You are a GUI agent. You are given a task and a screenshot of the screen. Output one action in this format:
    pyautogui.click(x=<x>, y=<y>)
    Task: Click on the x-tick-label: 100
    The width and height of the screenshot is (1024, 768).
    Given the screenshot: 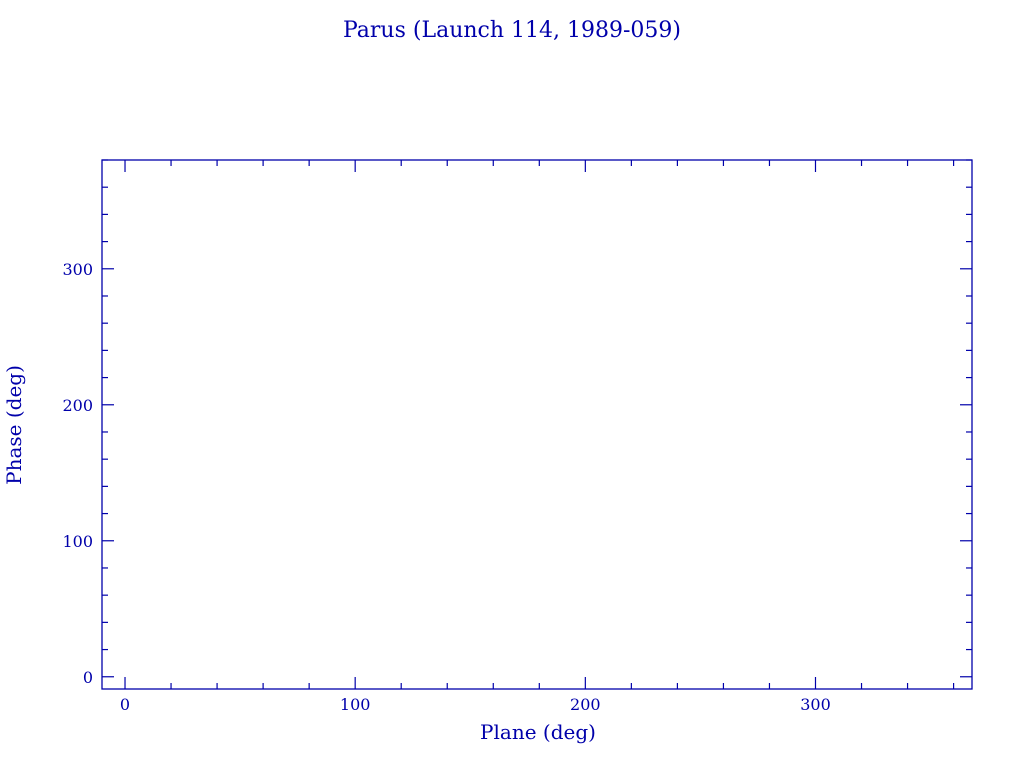 What is the action you would take?
    pyautogui.click(x=355, y=704)
    